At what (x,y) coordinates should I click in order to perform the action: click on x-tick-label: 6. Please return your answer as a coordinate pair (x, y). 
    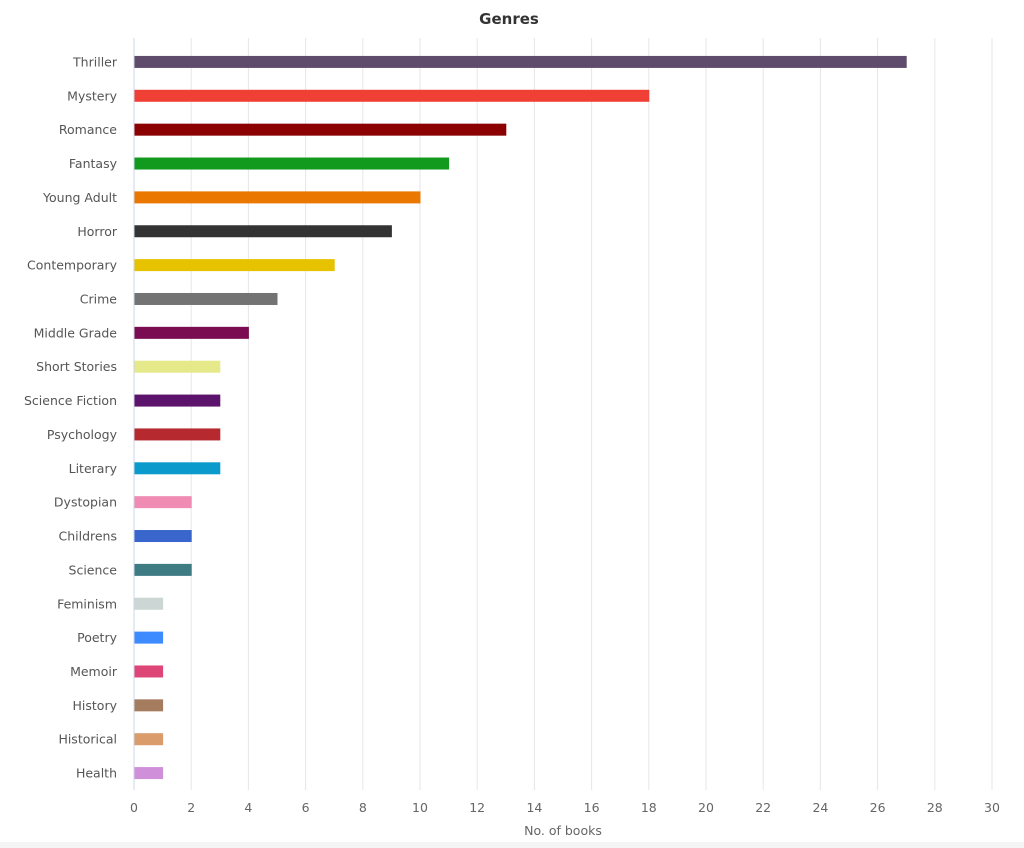
    Looking at the image, I should click on (306, 807).